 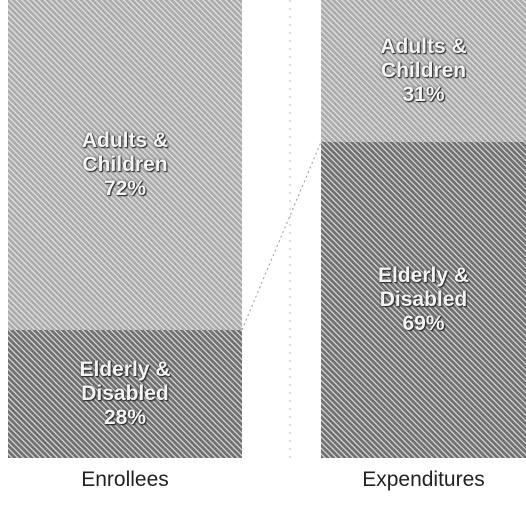 What do you see at coordinates (125, 479) in the screenshot?
I see `x-tick-label: Enrollees` at bounding box center [125, 479].